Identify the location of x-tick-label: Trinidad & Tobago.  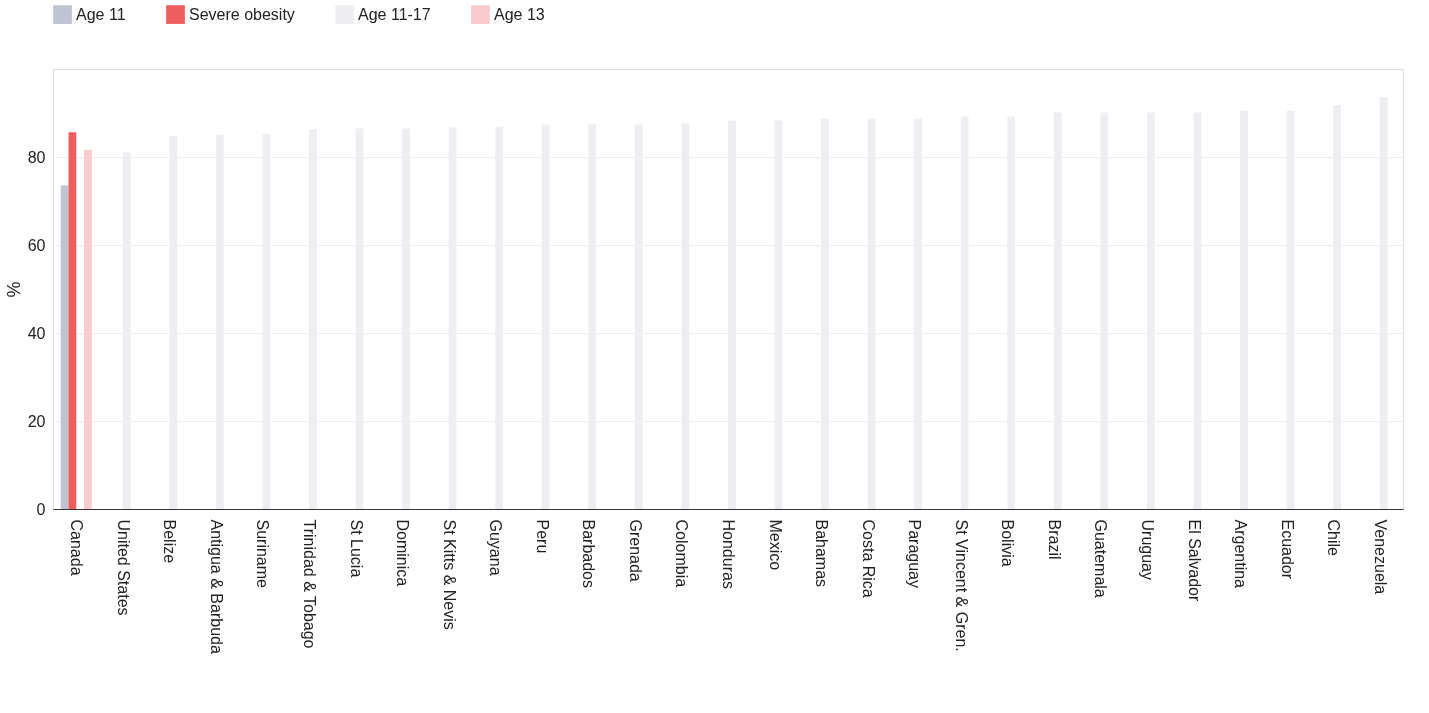
(310, 584).